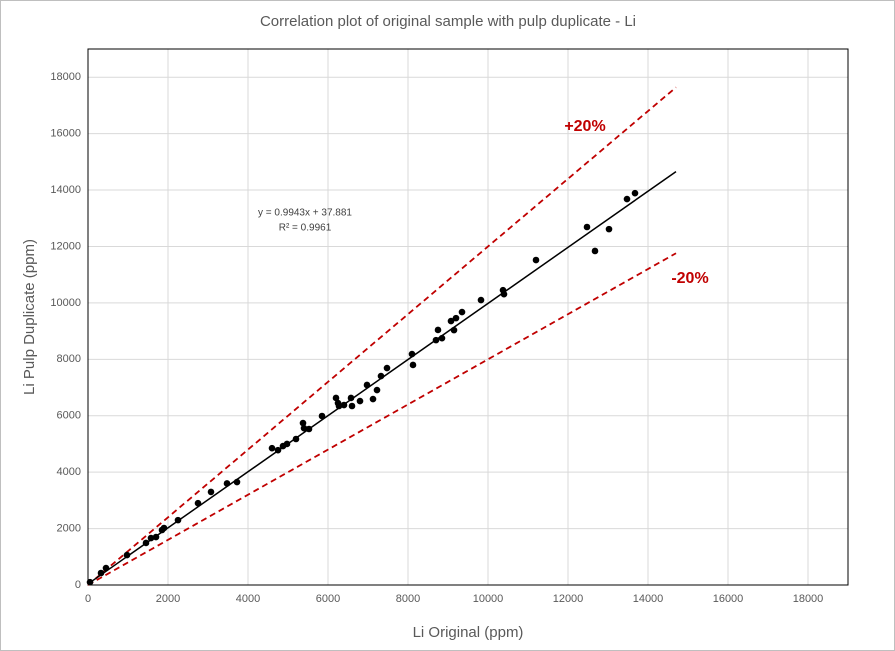 This screenshot has height=651, width=895. Describe the element at coordinates (305, 228) in the screenshot. I see `annotation: R² = 0.9961` at that location.